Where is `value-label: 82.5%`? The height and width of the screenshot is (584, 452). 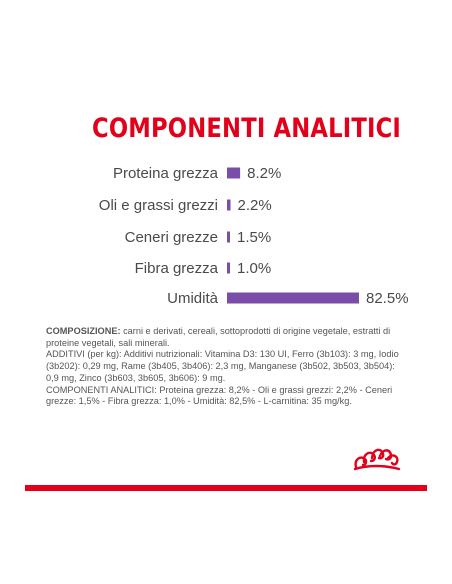 value-label: 82.5% is located at coordinates (387, 298).